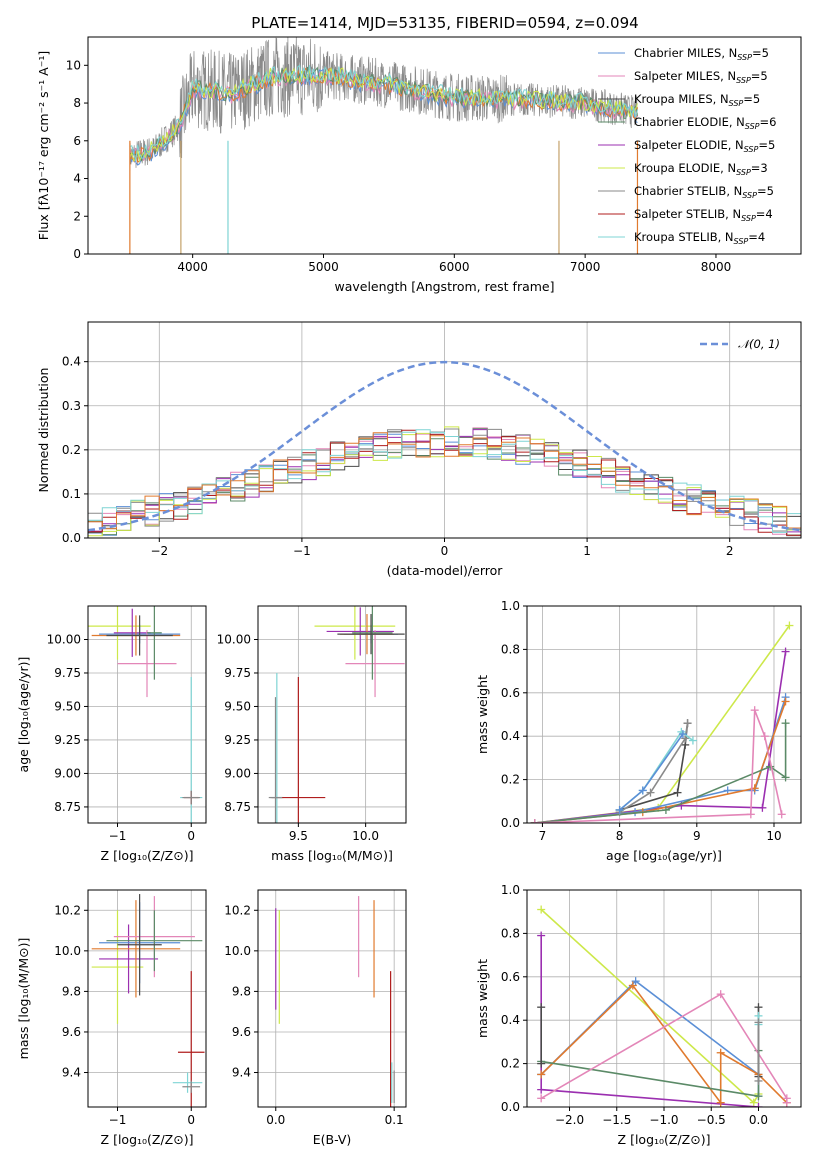 The height and width of the screenshot is (1170, 819). I want to click on model-spectrum, so click(383, 114).